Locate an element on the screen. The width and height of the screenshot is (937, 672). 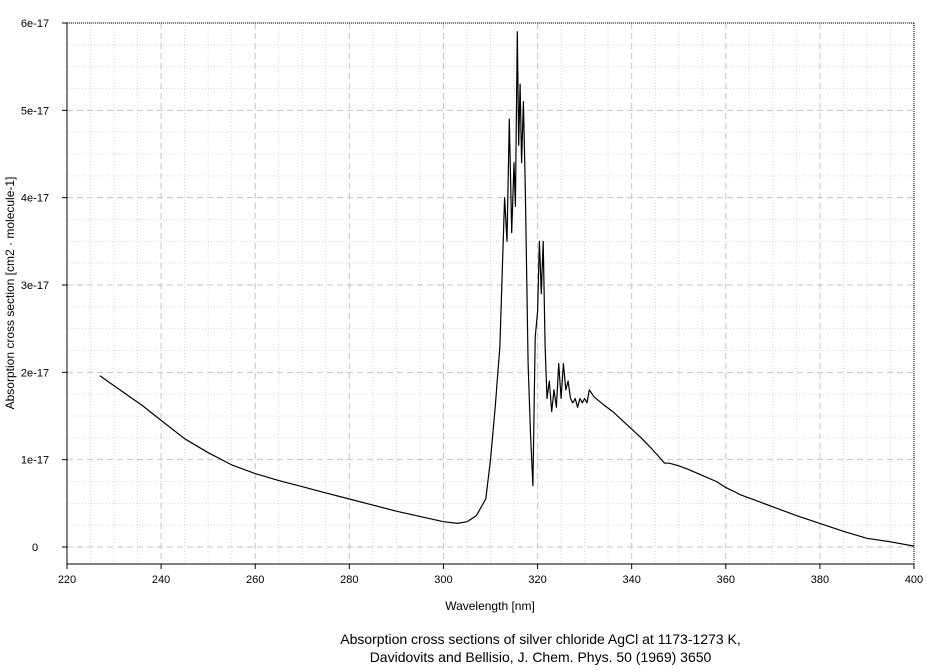
x-tick-label: 320 is located at coordinates (537, 580).